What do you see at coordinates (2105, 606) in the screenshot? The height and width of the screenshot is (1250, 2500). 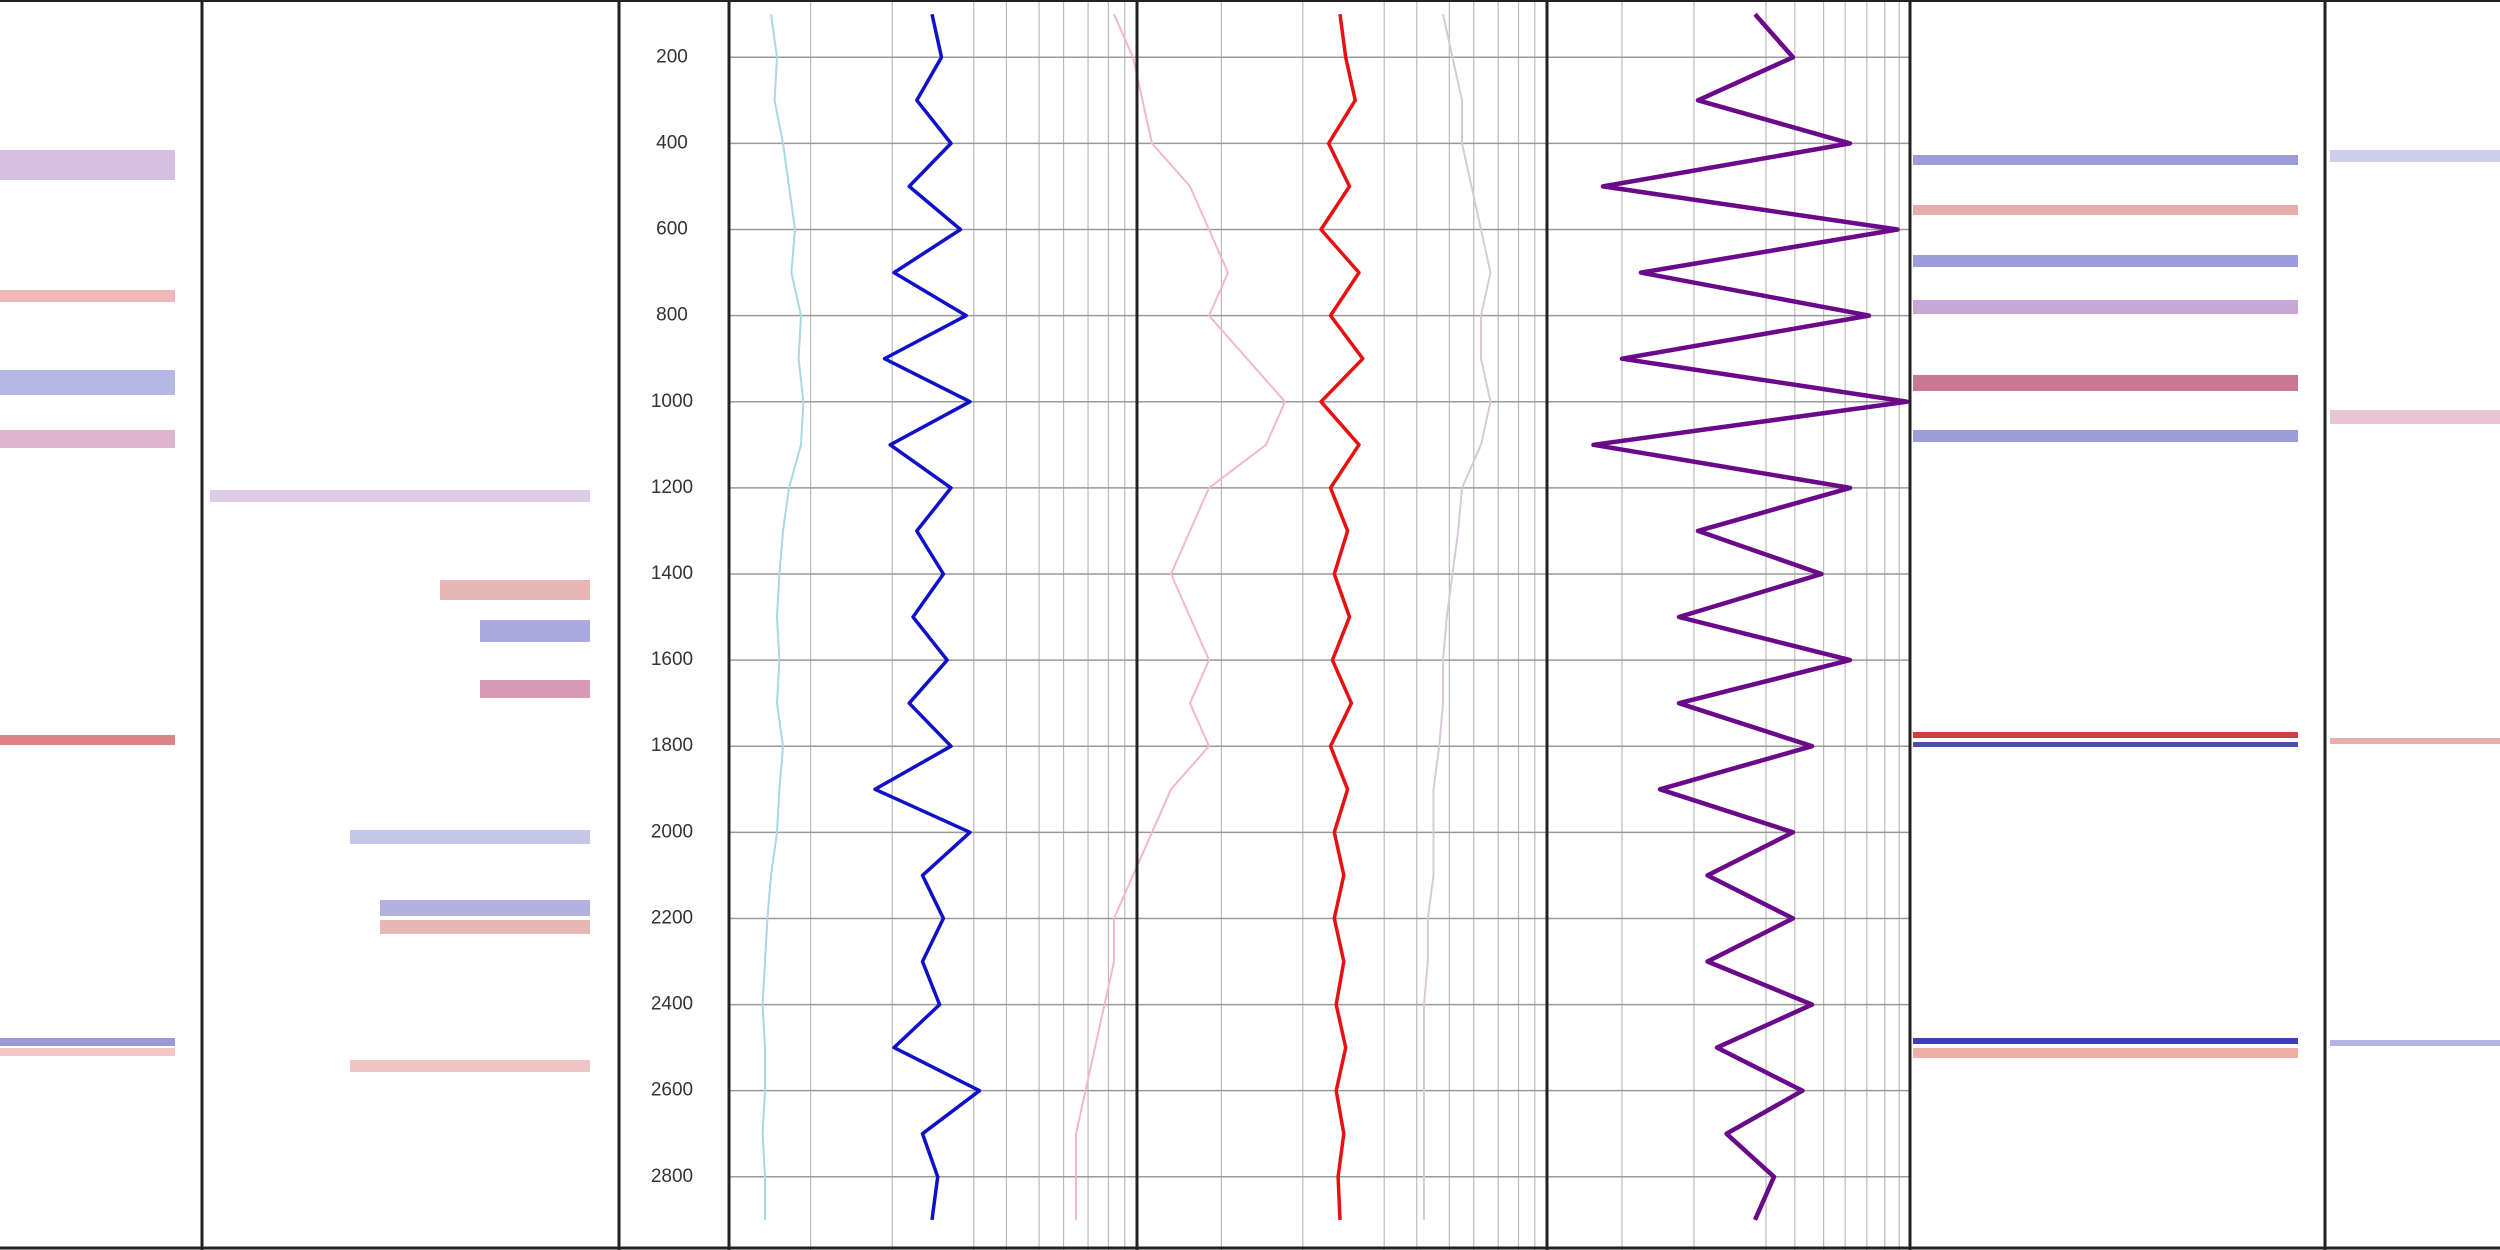 I see `seismic-panel-right` at bounding box center [2105, 606].